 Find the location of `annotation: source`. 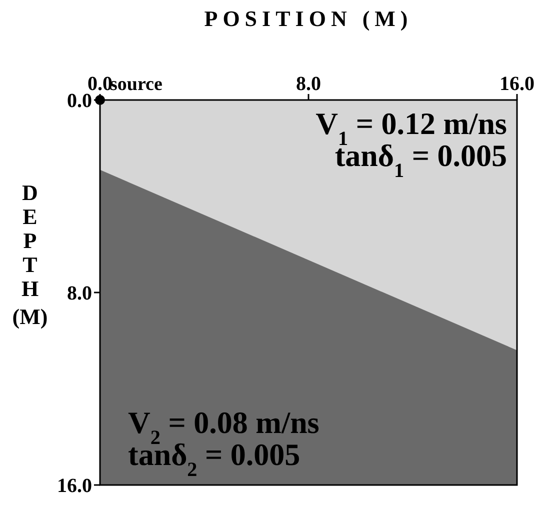

annotation: source is located at coordinates (136, 84).